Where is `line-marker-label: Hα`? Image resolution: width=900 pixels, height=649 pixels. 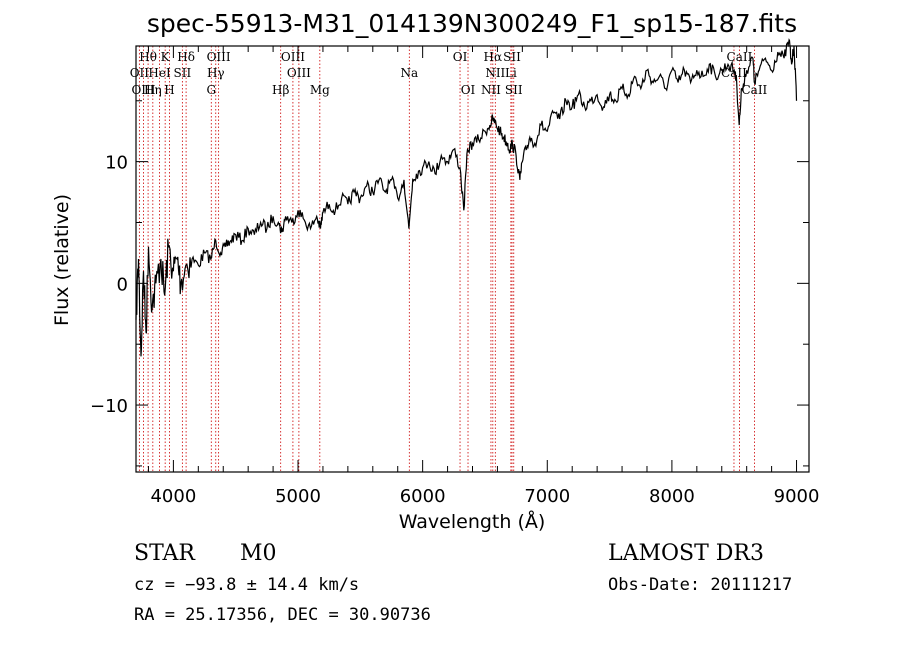 line-marker-label: Hα is located at coordinates (493, 57).